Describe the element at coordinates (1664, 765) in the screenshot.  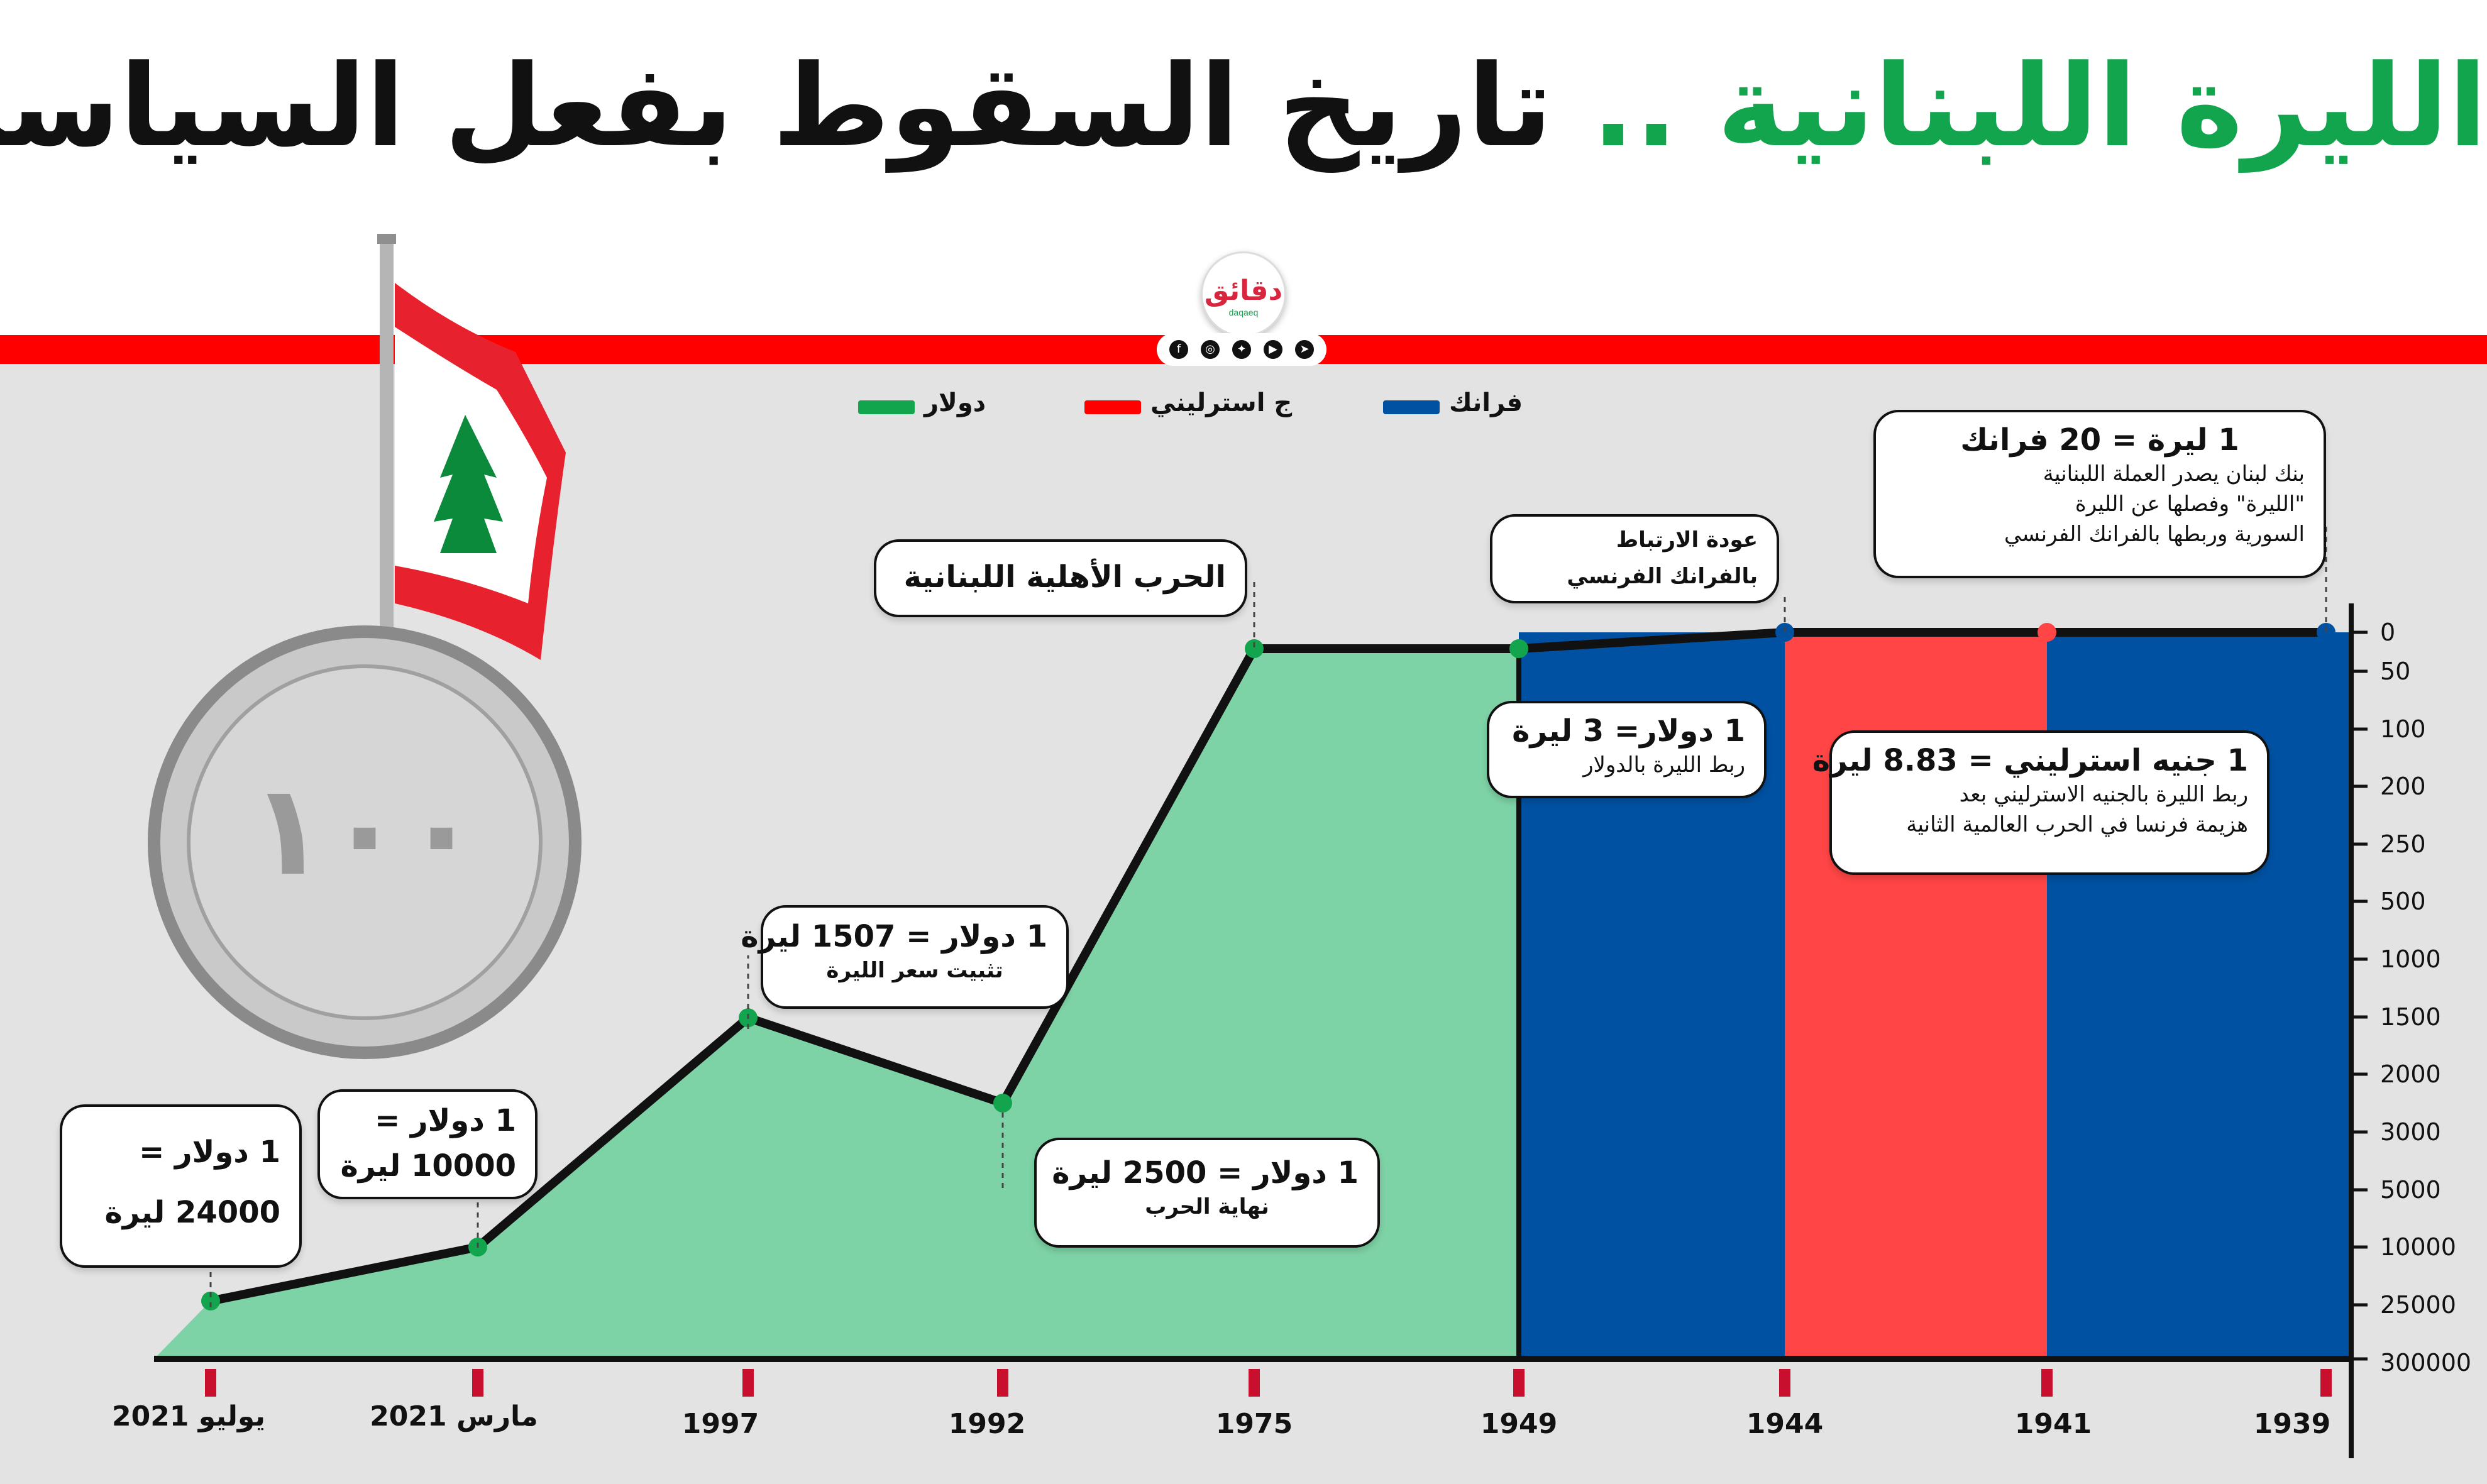
I see `annotation-line: ربط الليرة بالدولار` at that location.